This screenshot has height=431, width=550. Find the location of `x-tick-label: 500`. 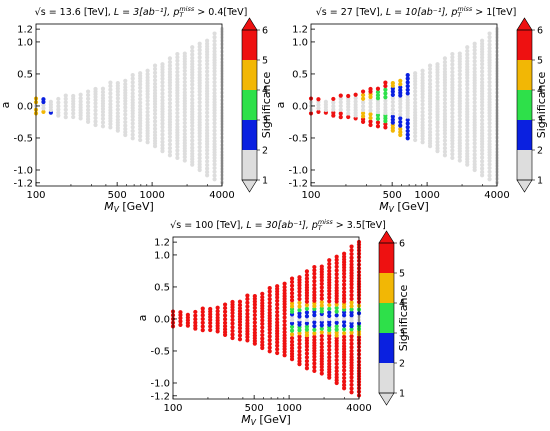

x-tick-label: 500 is located at coordinates (392, 195).